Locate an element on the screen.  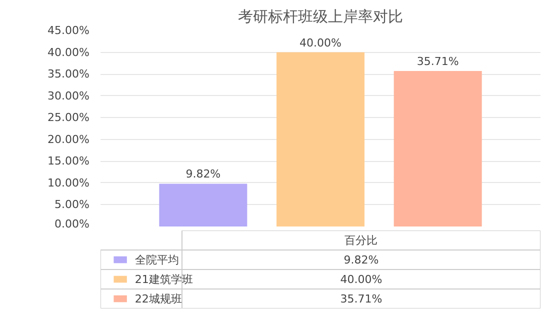
data-label: 40.00% is located at coordinates (321, 43).